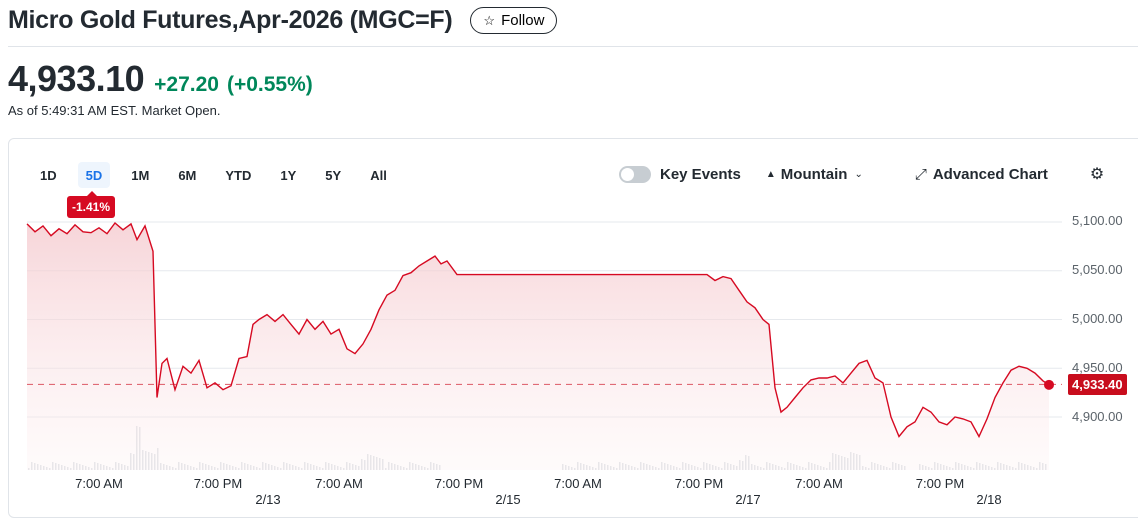 This screenshot has height=518, width=1138. I want to click on gear-icon: ⚙, so click(1097, 174).